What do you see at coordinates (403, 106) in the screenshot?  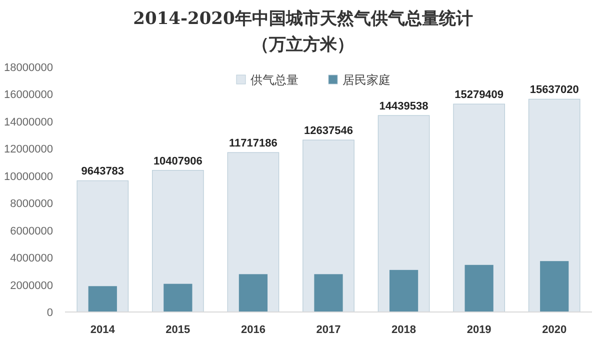 I see `data-label: 14439538` at bounding box center [403, 106].